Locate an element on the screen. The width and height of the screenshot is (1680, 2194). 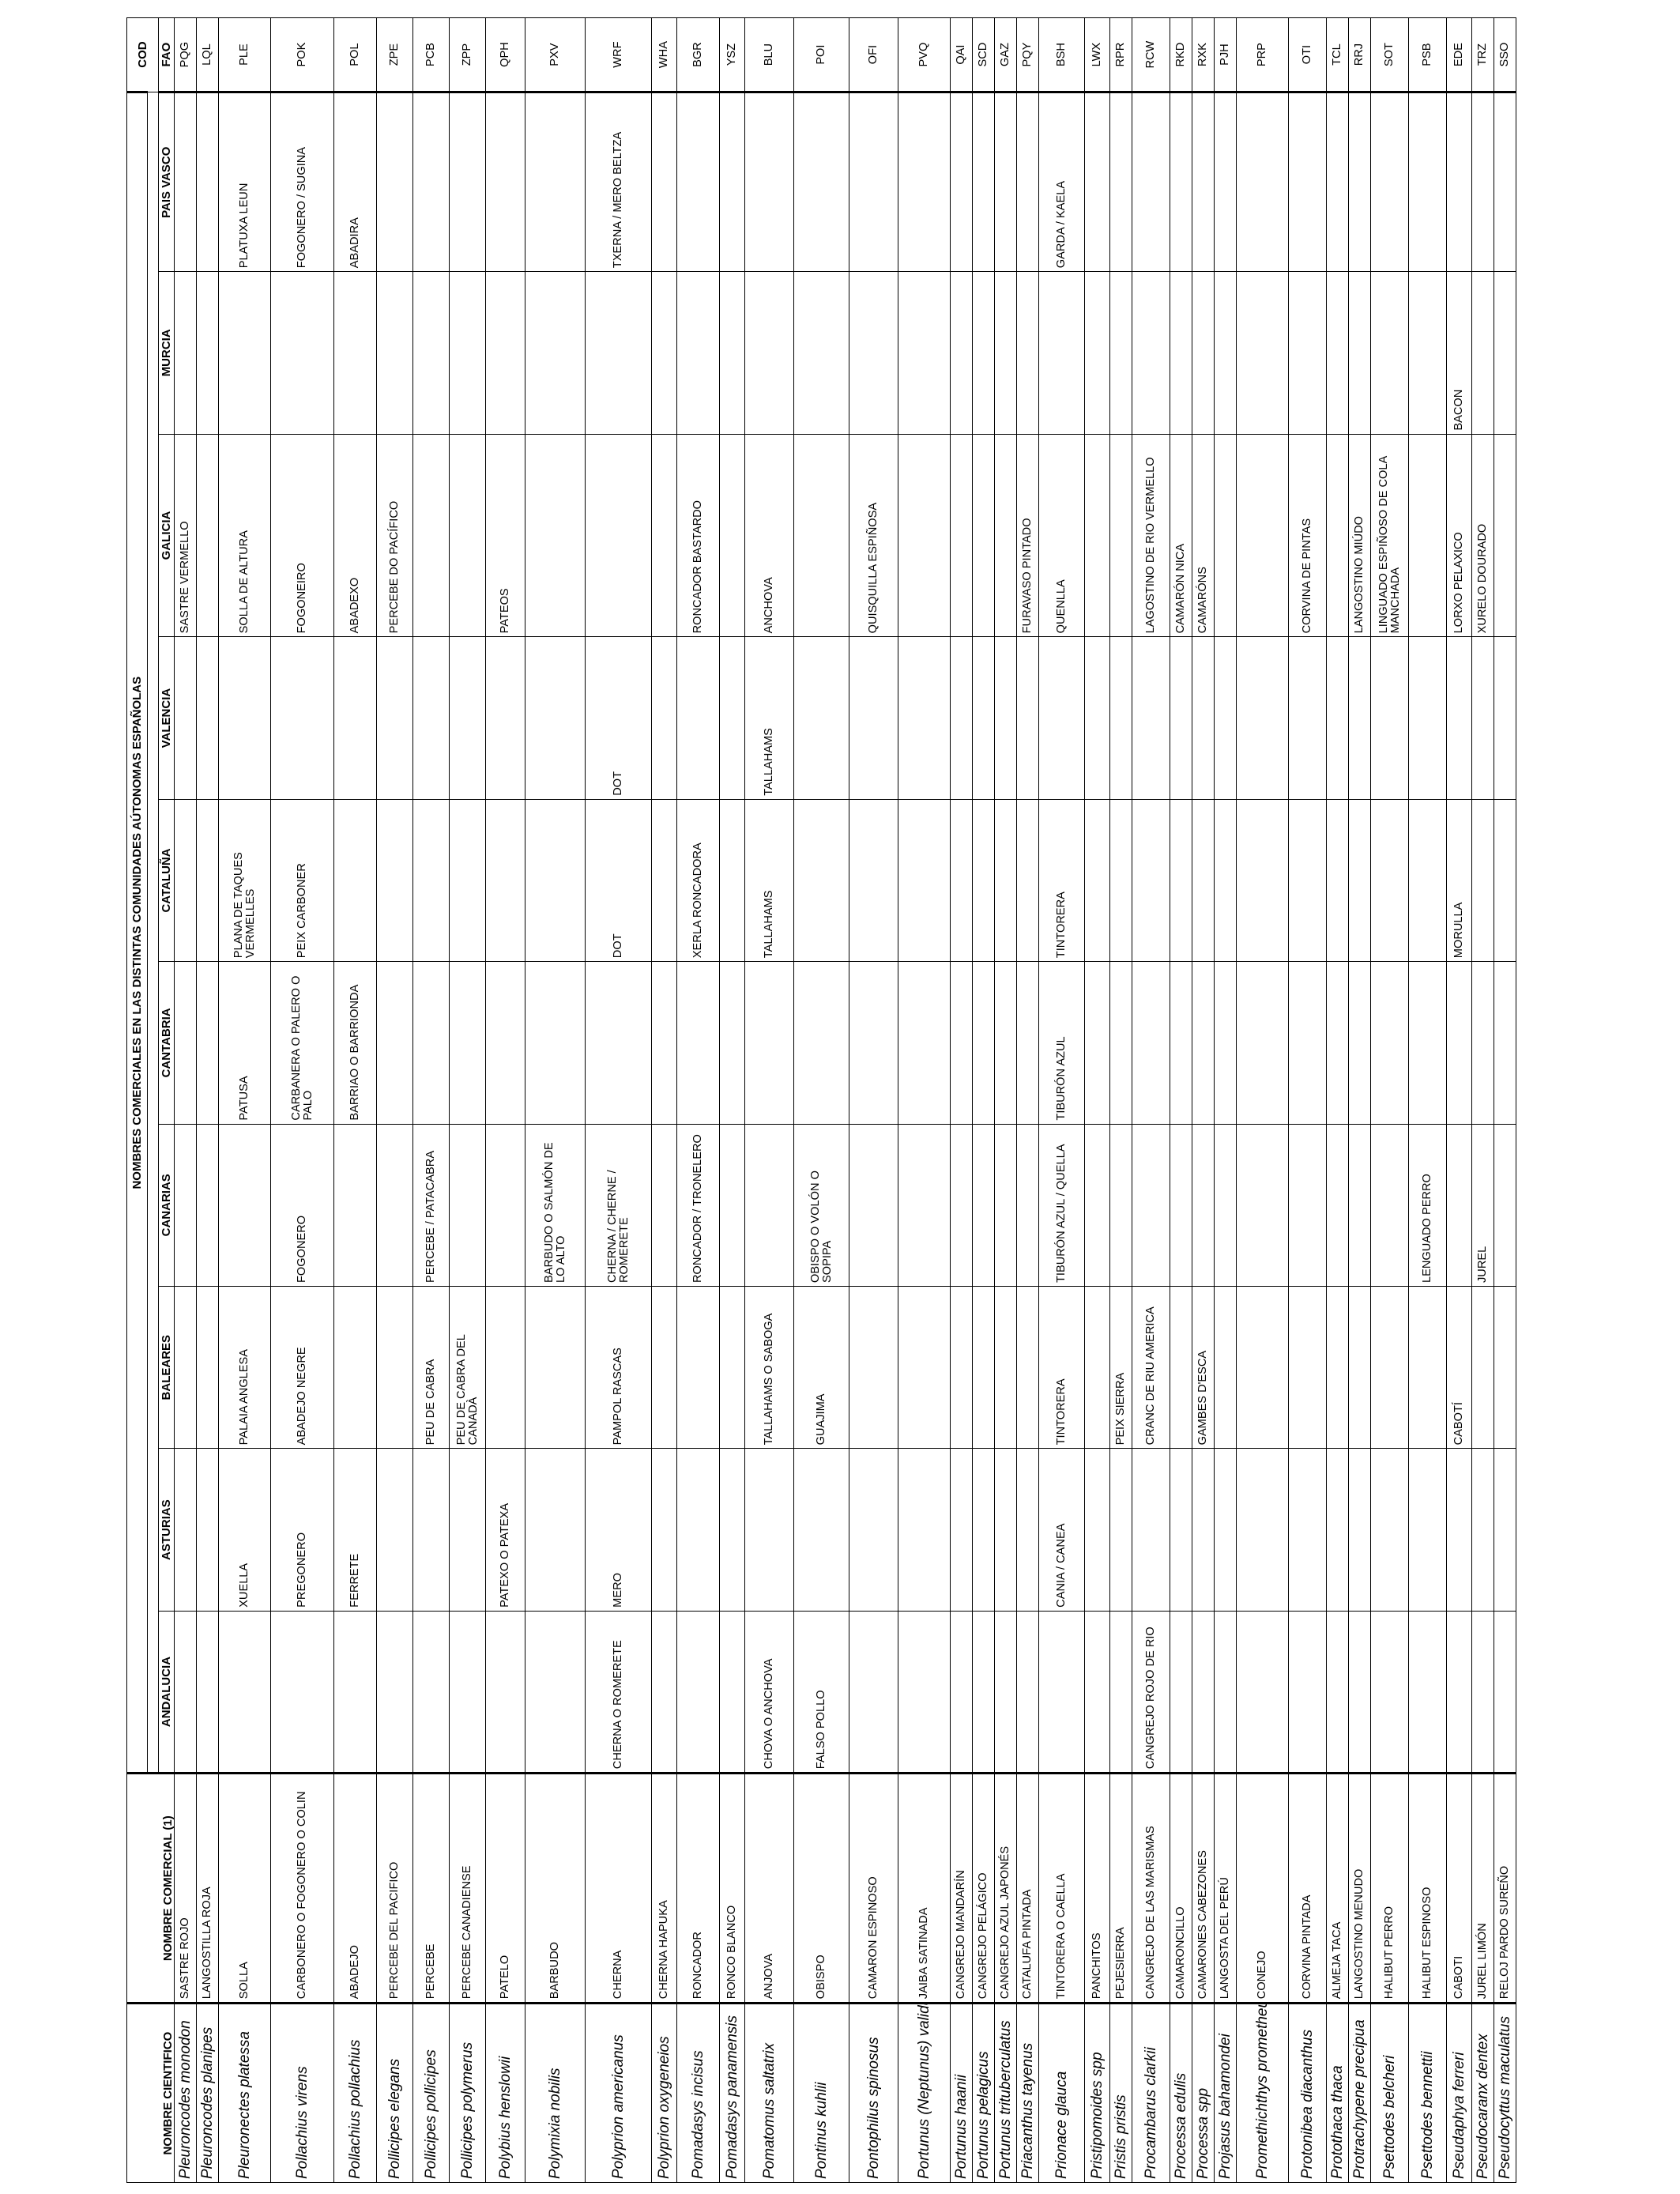
fao-code-cell: PXV is located at coordinates (555, 54).